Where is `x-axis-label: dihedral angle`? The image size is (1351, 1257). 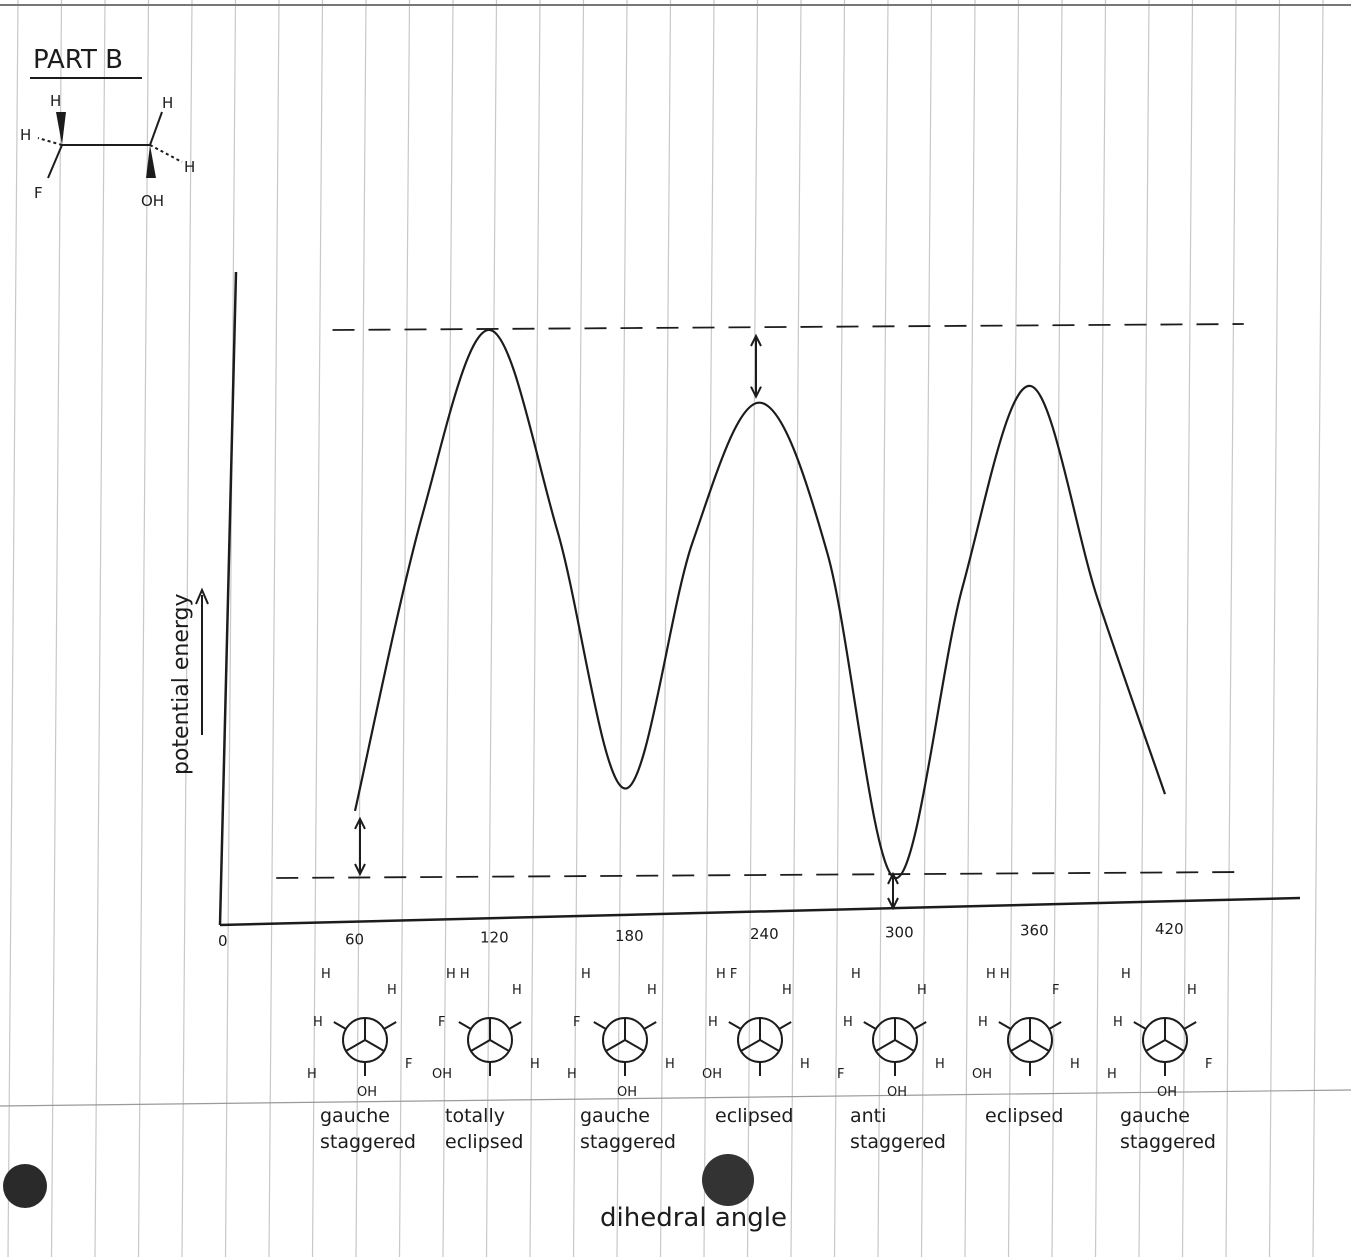 x-axis-label: dihedral angle is located at coordinates (693, 1218).